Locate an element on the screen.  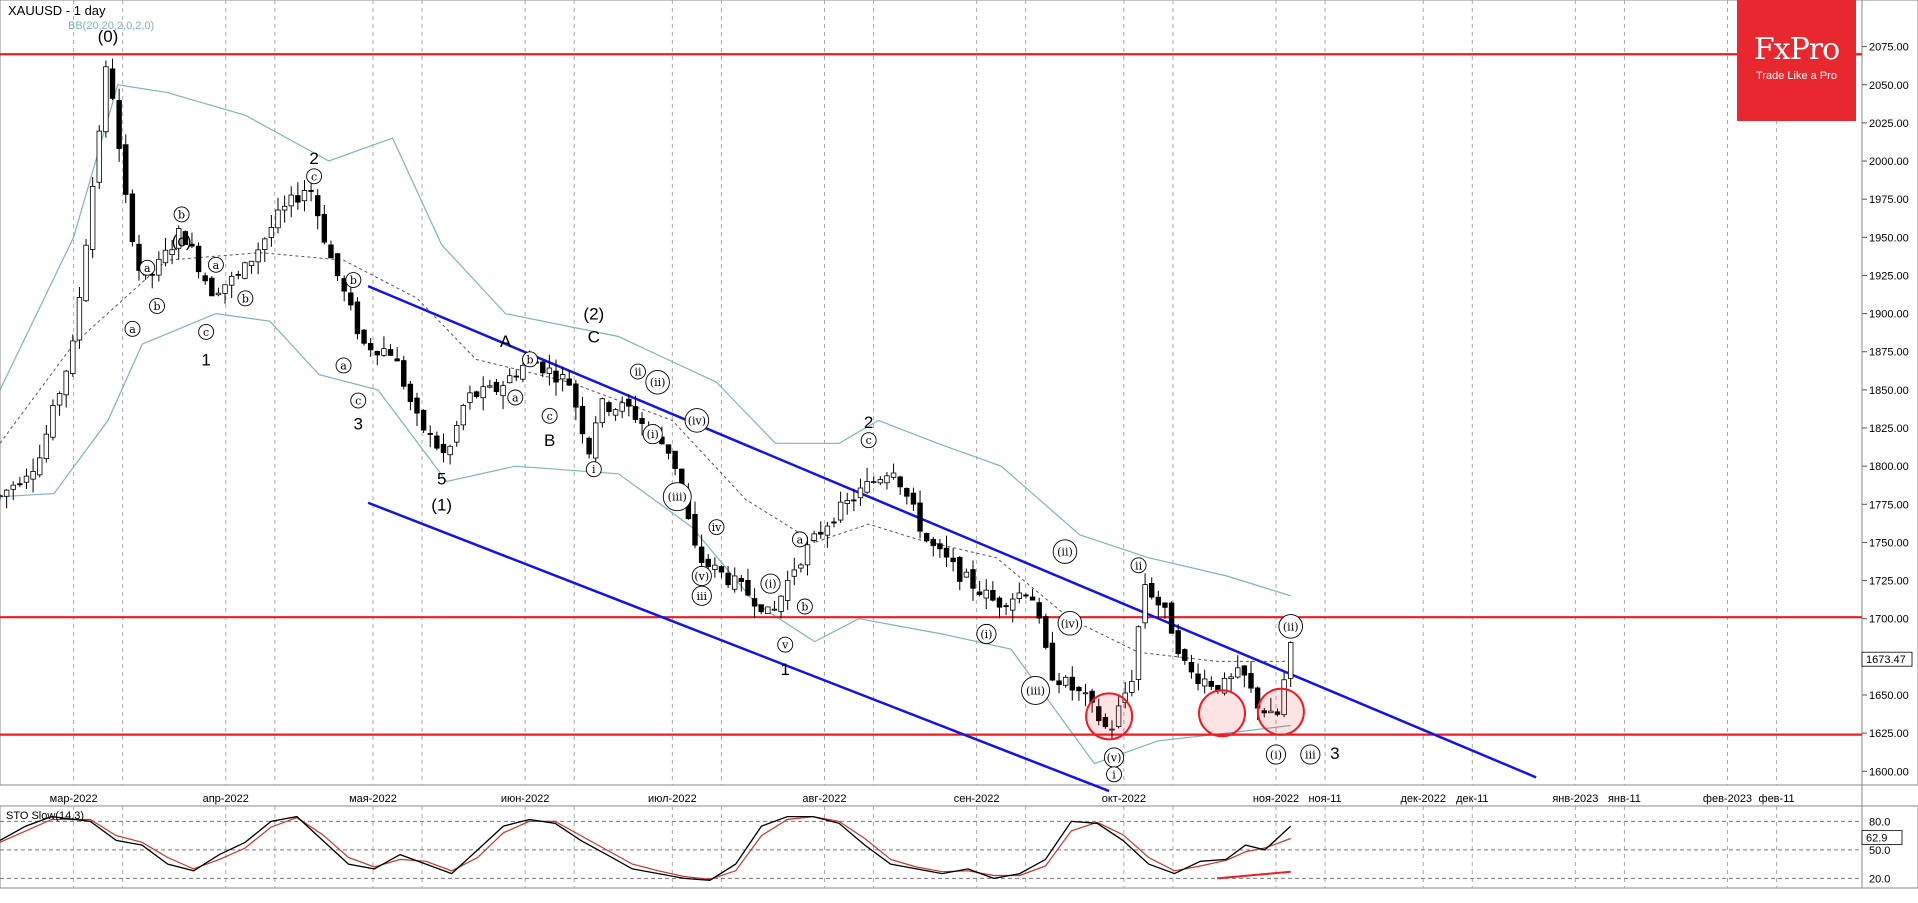
wave-label: ii is located at coordinates (1139, 565).